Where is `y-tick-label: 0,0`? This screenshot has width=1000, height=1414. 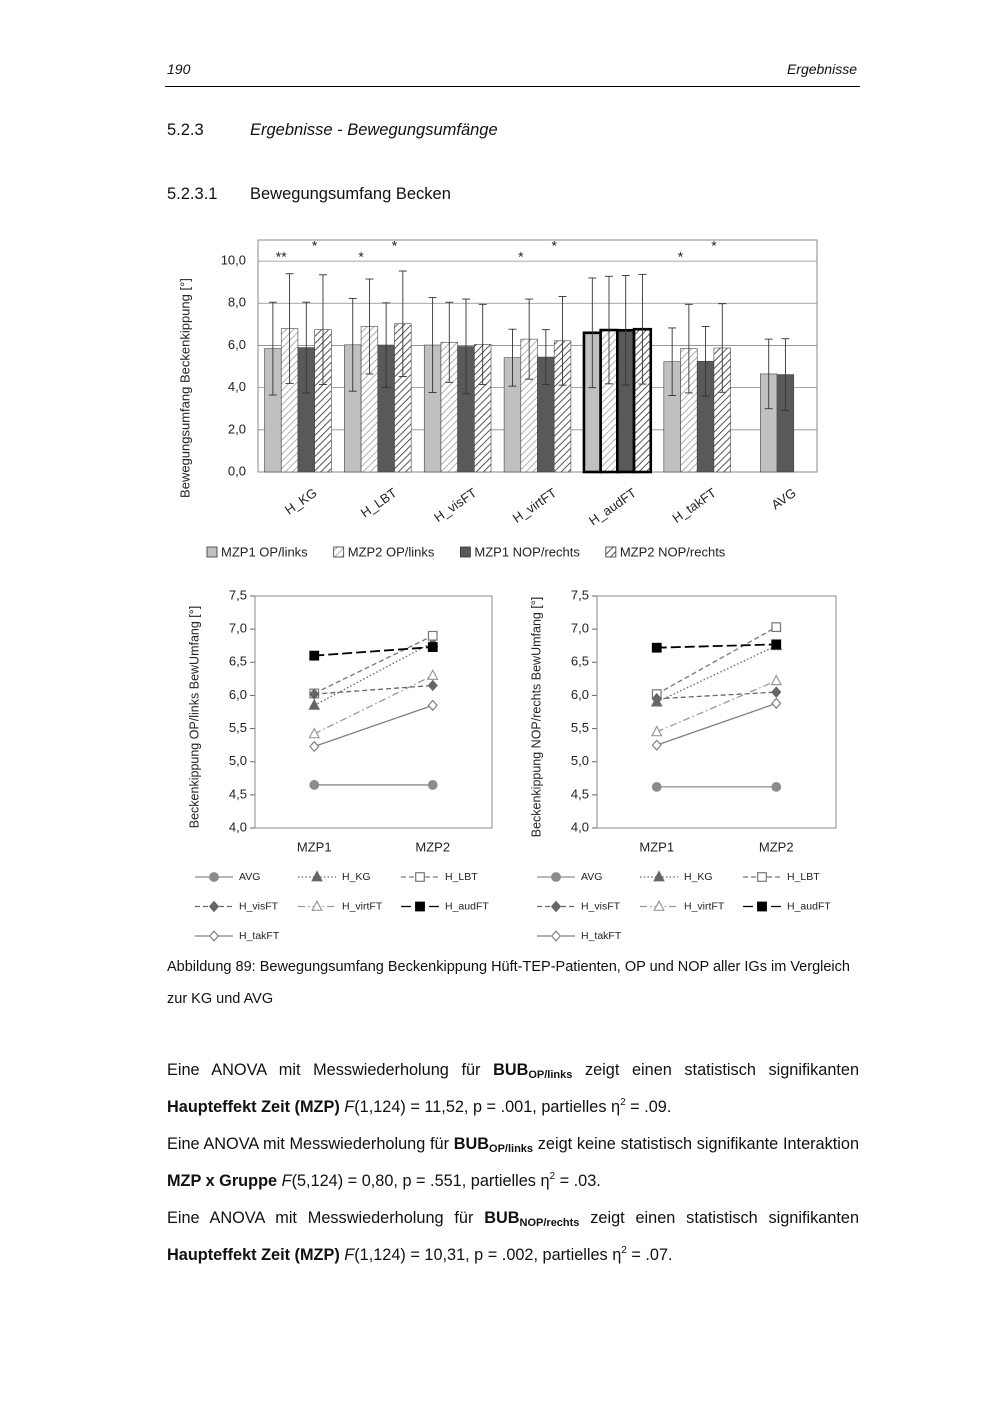
y-tick-label: 0,0 is located at coordinates (237, 470).